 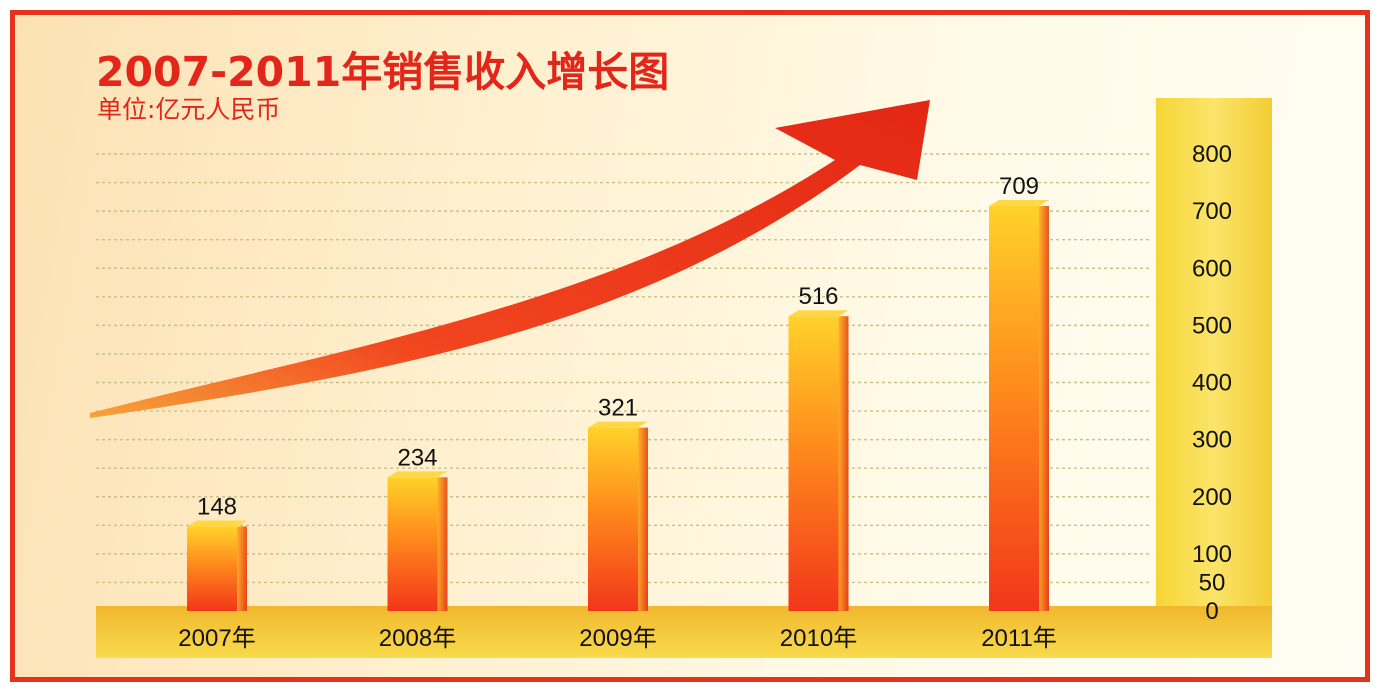 What do you see at coordinates (417, 638) in the screenshot?
I see `category-label: 2008年` at bounding box center [417, 638].